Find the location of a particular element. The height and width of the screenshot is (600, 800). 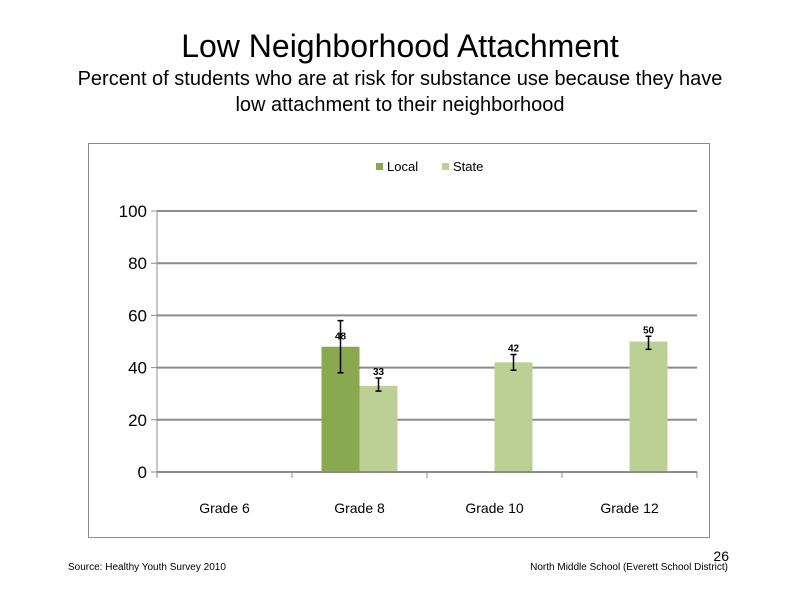

data-label: 48 is located at coordinates (341, 337).